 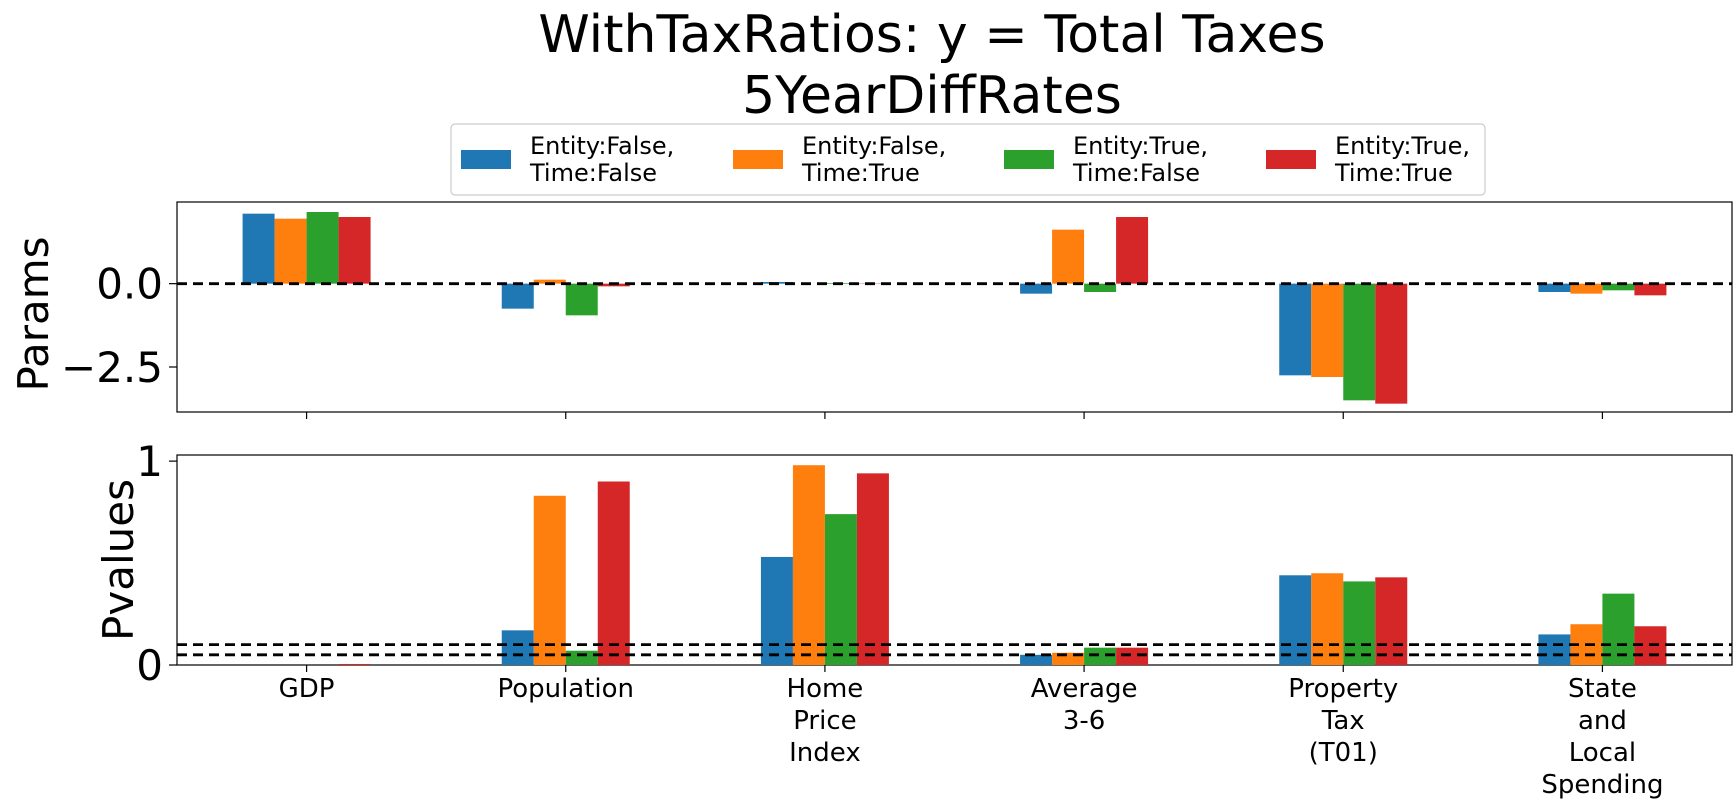 I want to click on category-label: Property, so click(x=1343, y=689).